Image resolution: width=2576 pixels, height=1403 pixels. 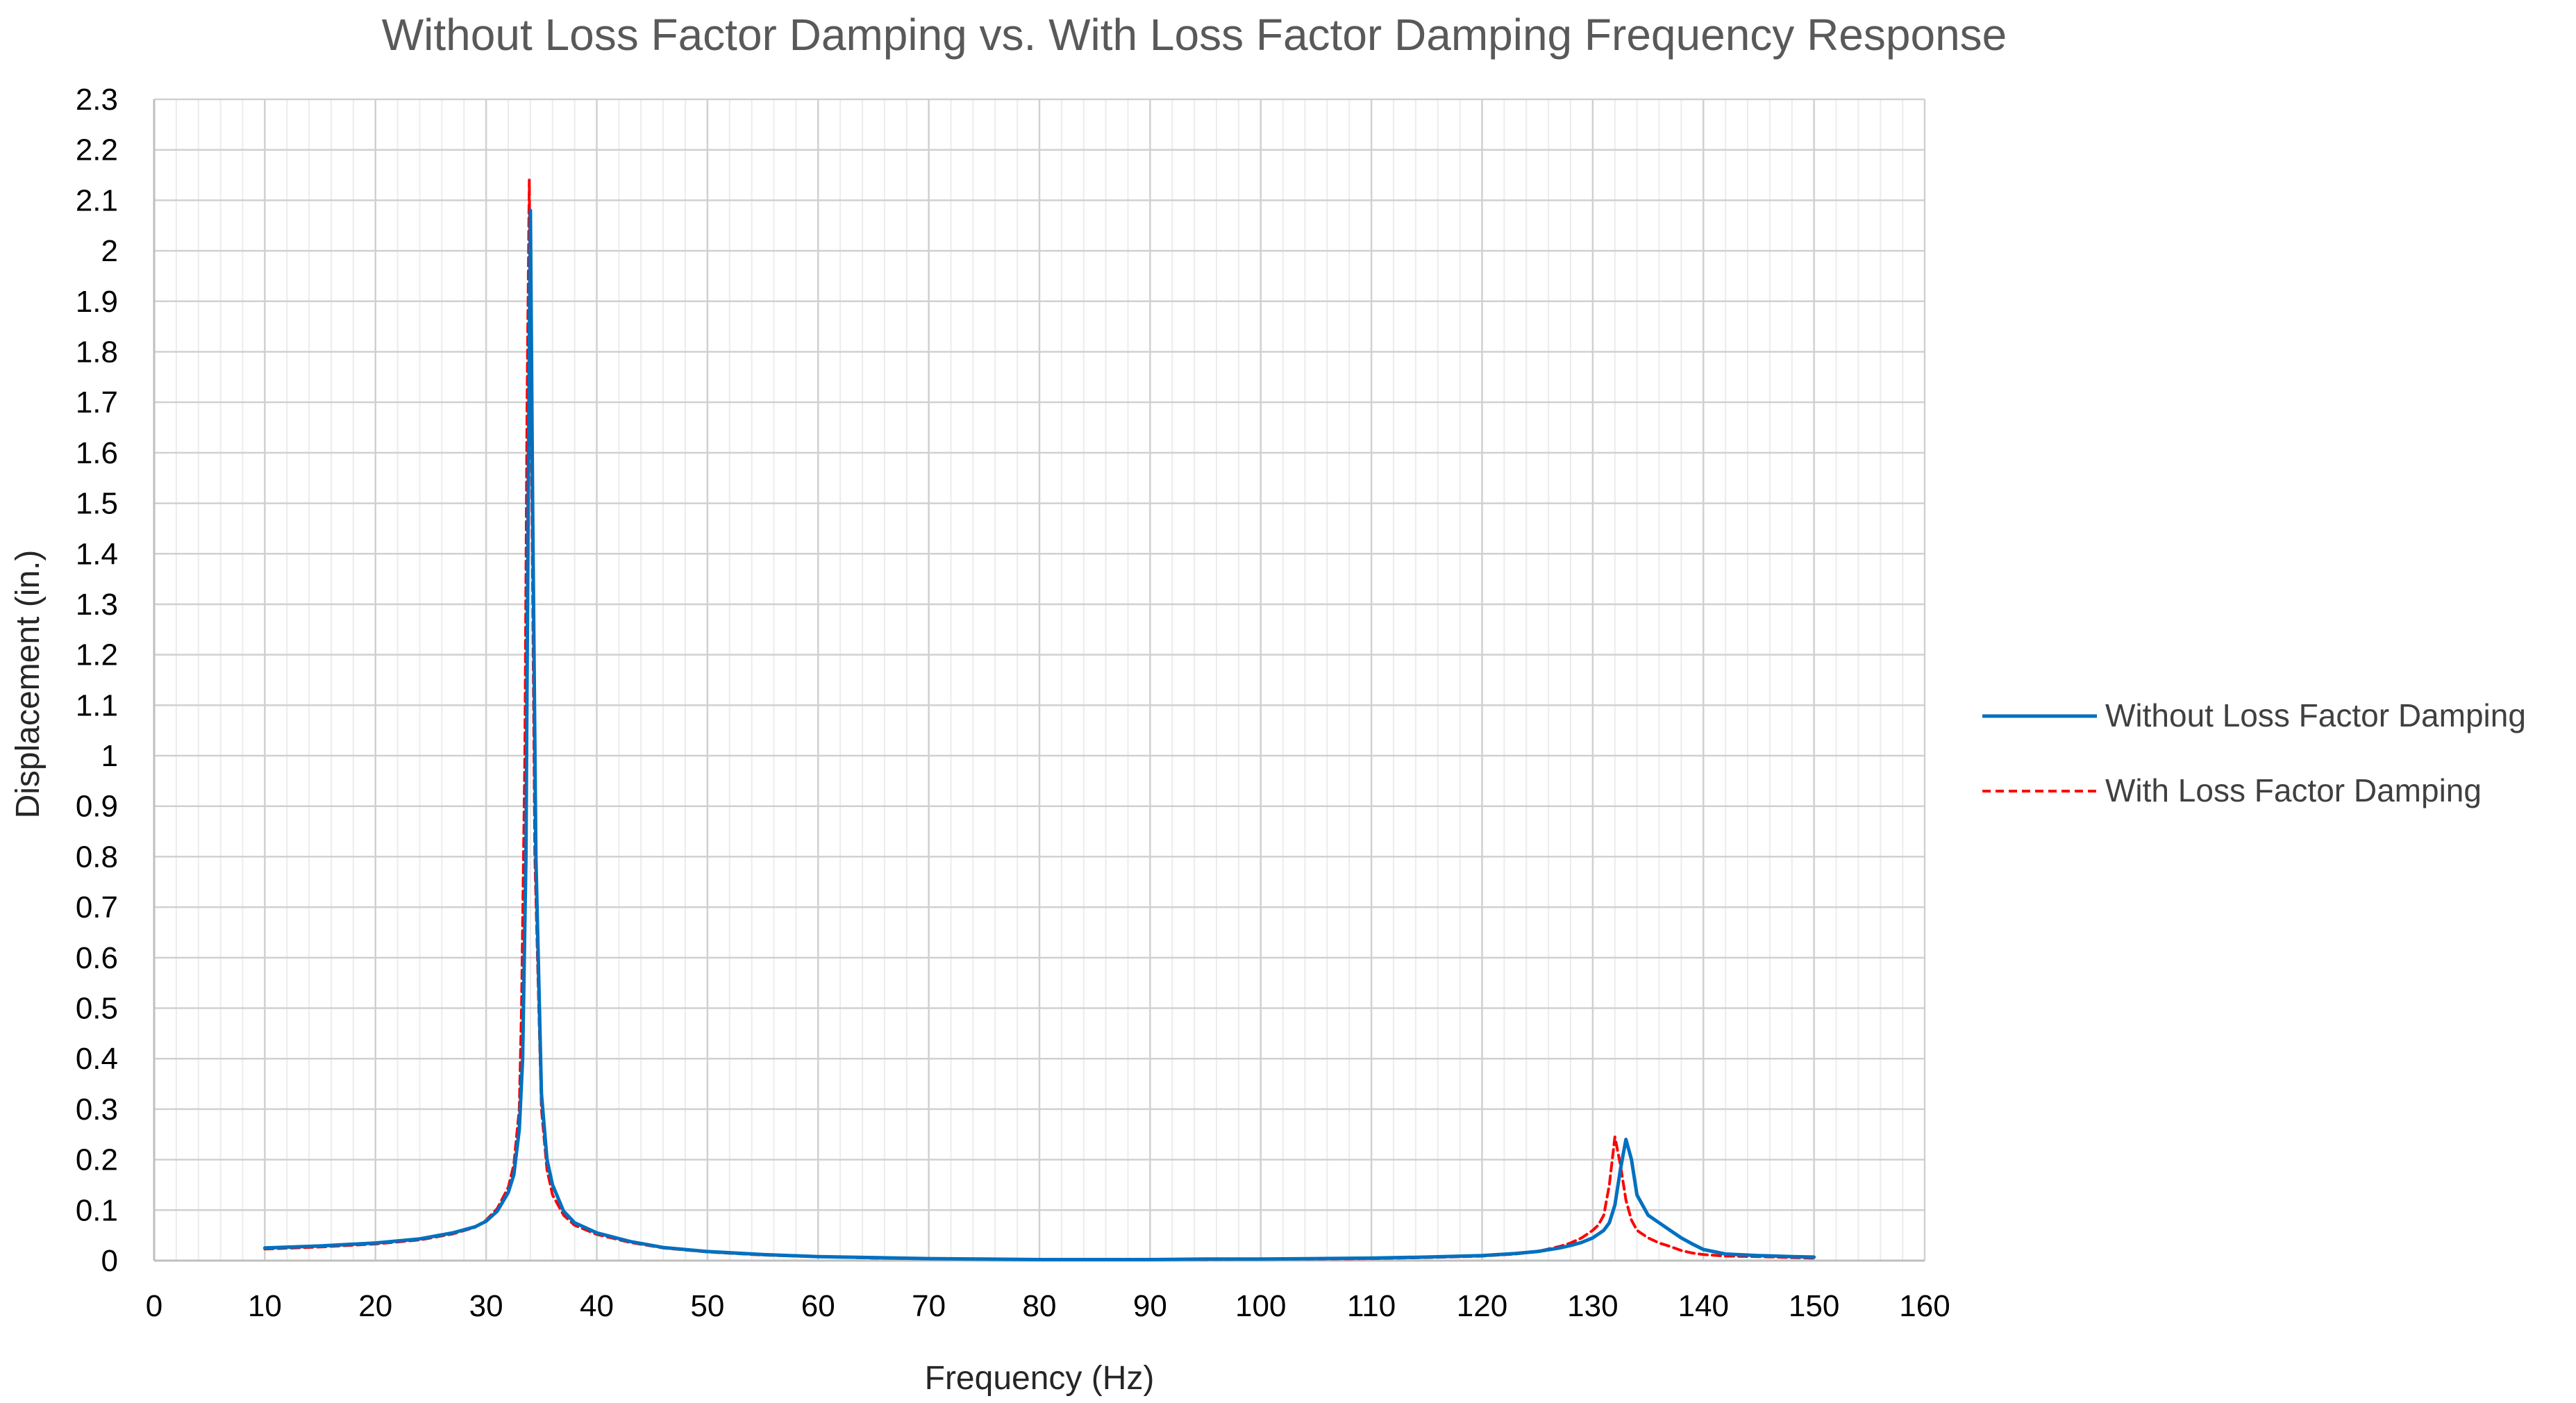 I want to click on y-tick-label: 1.2, so click(x=97, y=655).